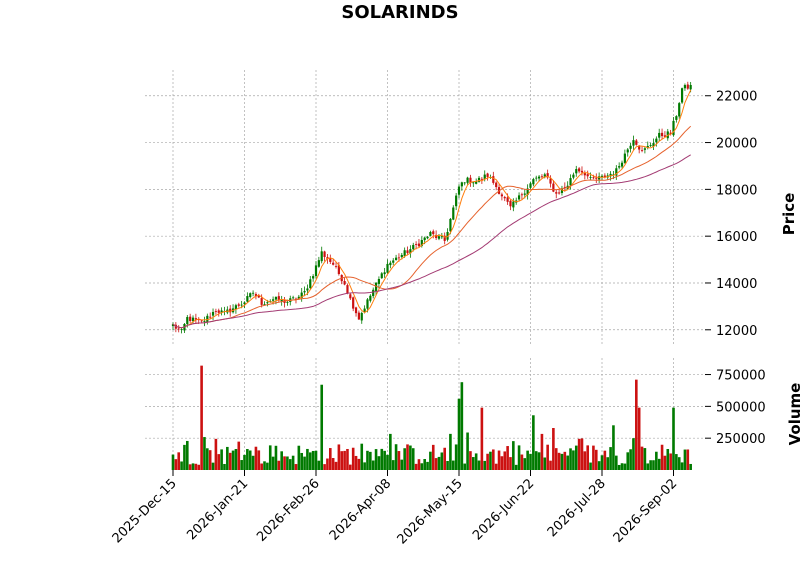  Describe the element at coordinates (145, 511) in the screenshot. I see `x-tick-label: 2025-Dec-15` at that location.